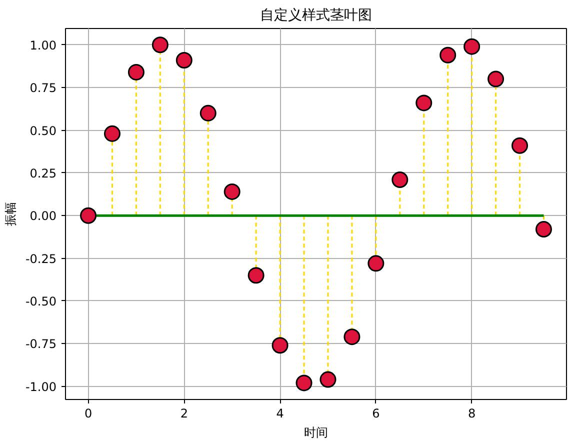  I want to click on y-axis-title: 振幅, so click(10, 214).